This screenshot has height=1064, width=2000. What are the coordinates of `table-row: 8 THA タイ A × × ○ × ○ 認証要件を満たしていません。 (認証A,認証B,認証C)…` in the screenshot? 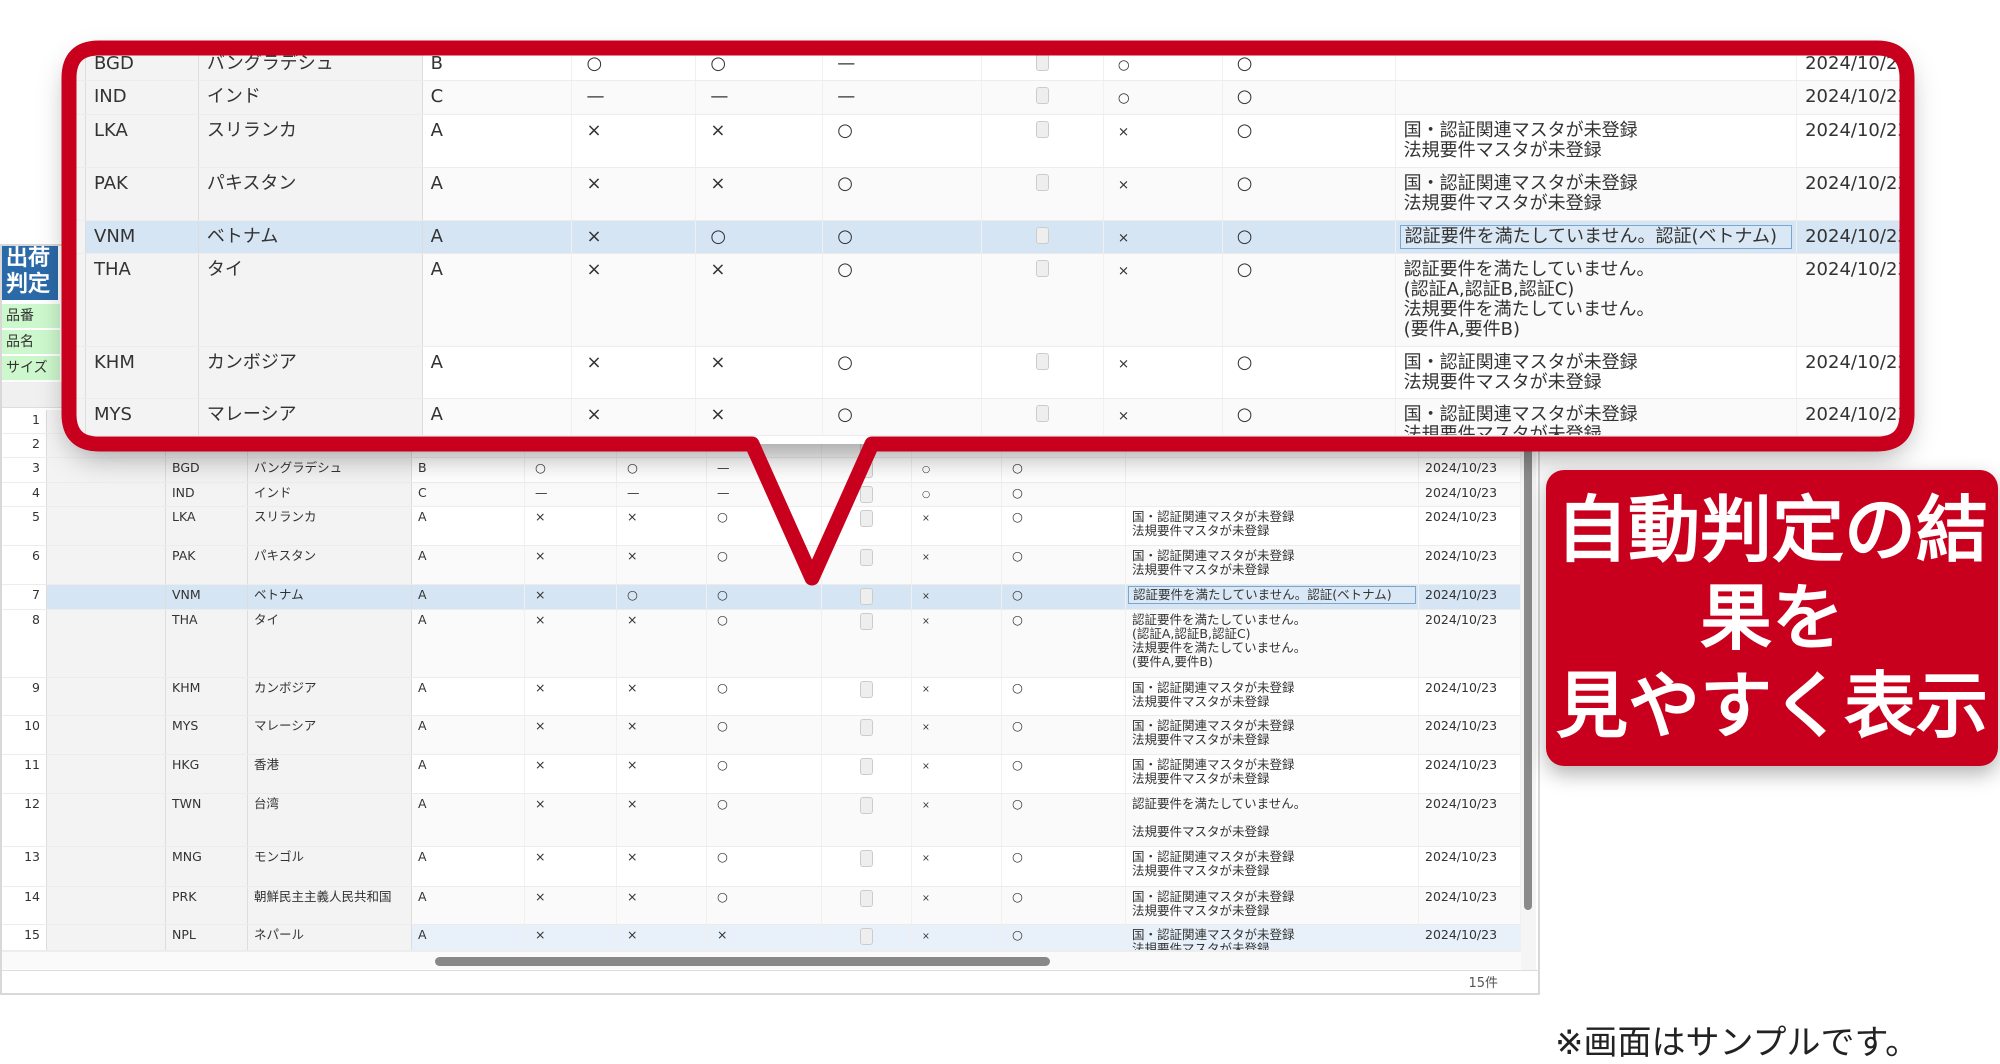 It's located at (761, 644).